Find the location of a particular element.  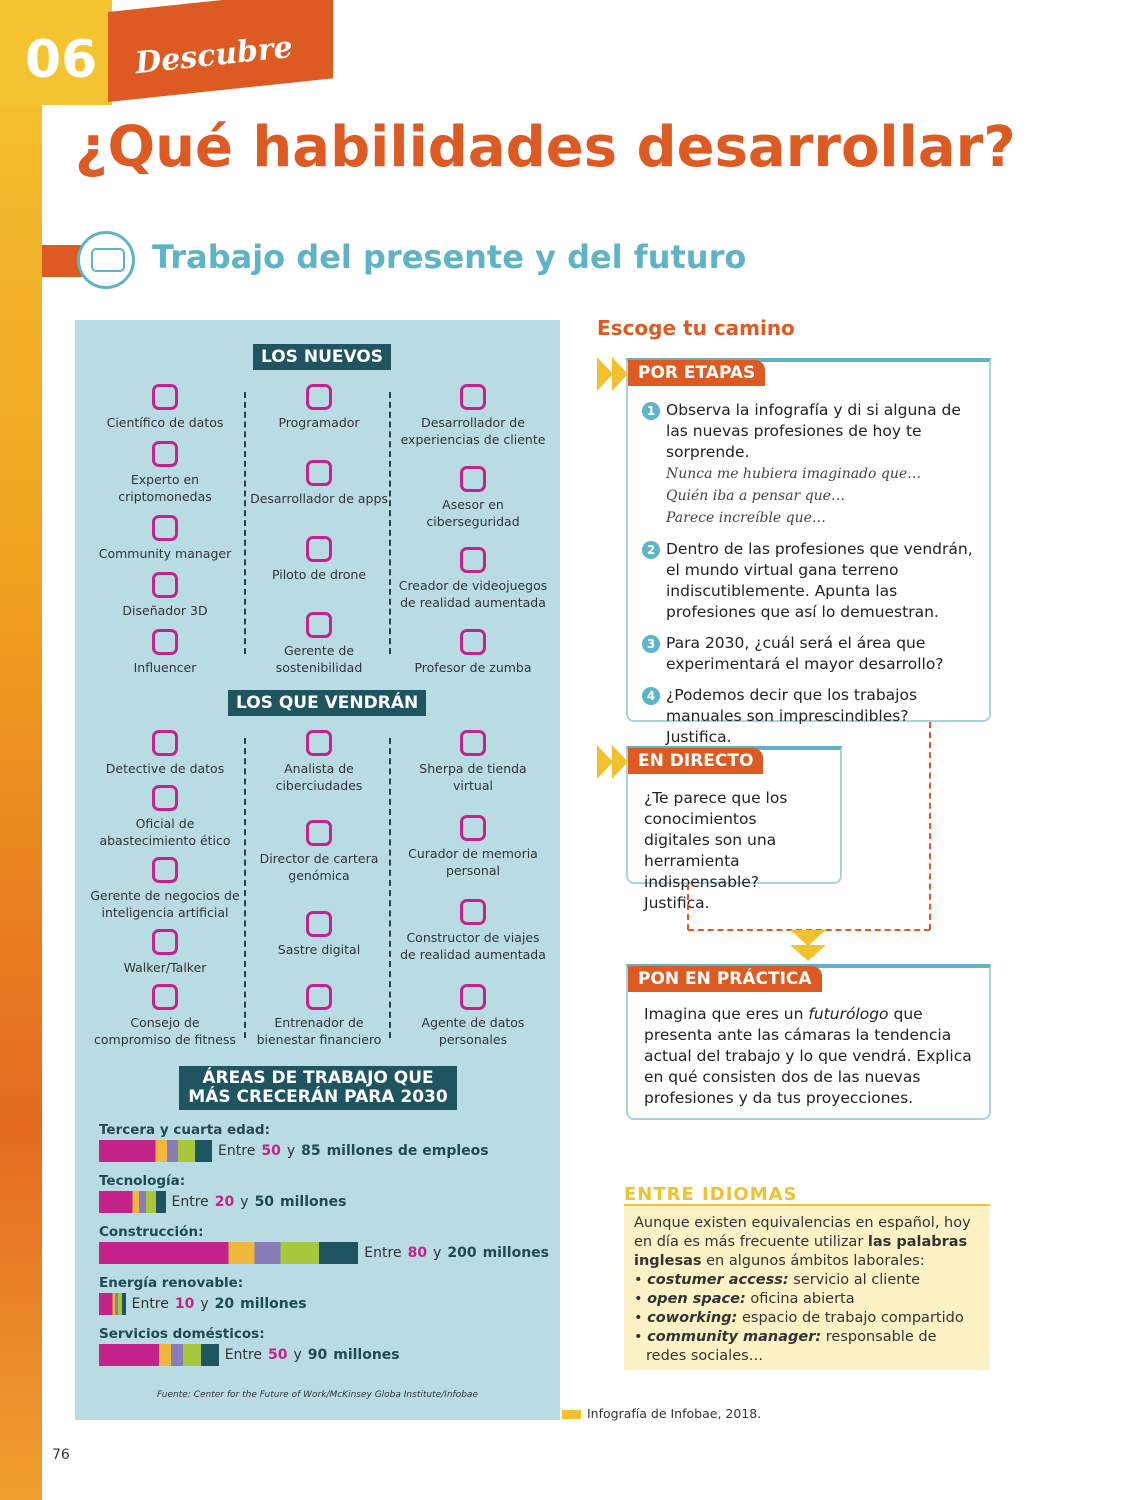

tab-label: EN DIRECTO is located at coordinates (696, 761).